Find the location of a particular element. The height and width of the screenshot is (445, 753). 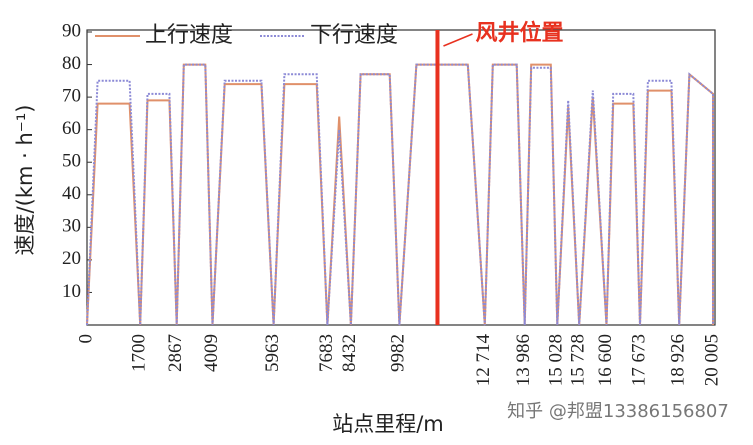

x-tick-label: 2867 is located at coordinates (175, 353).